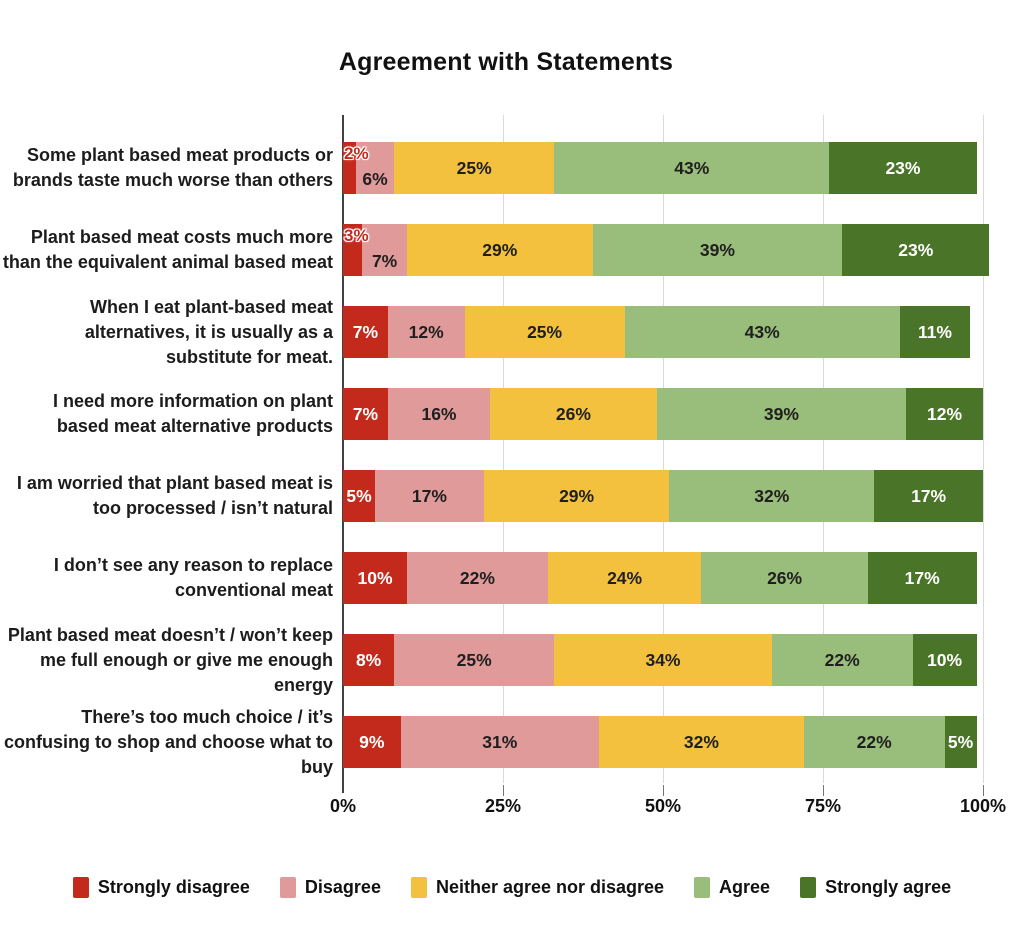  I want to click on segment-label: 5%, so click(359, 495).